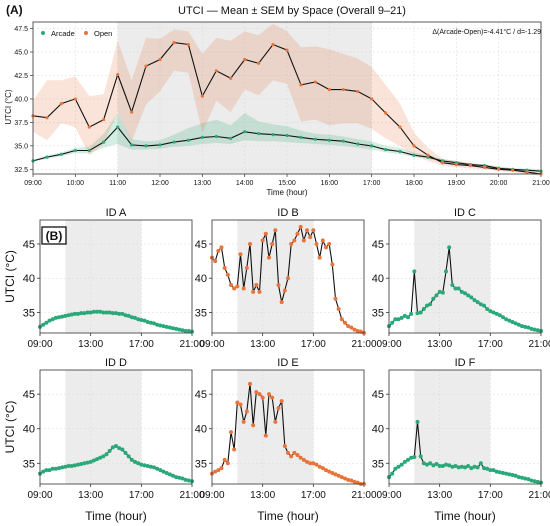 This screenshot has height=526, width=550. I want to click on peak-hours-shade, so click(452, 276).